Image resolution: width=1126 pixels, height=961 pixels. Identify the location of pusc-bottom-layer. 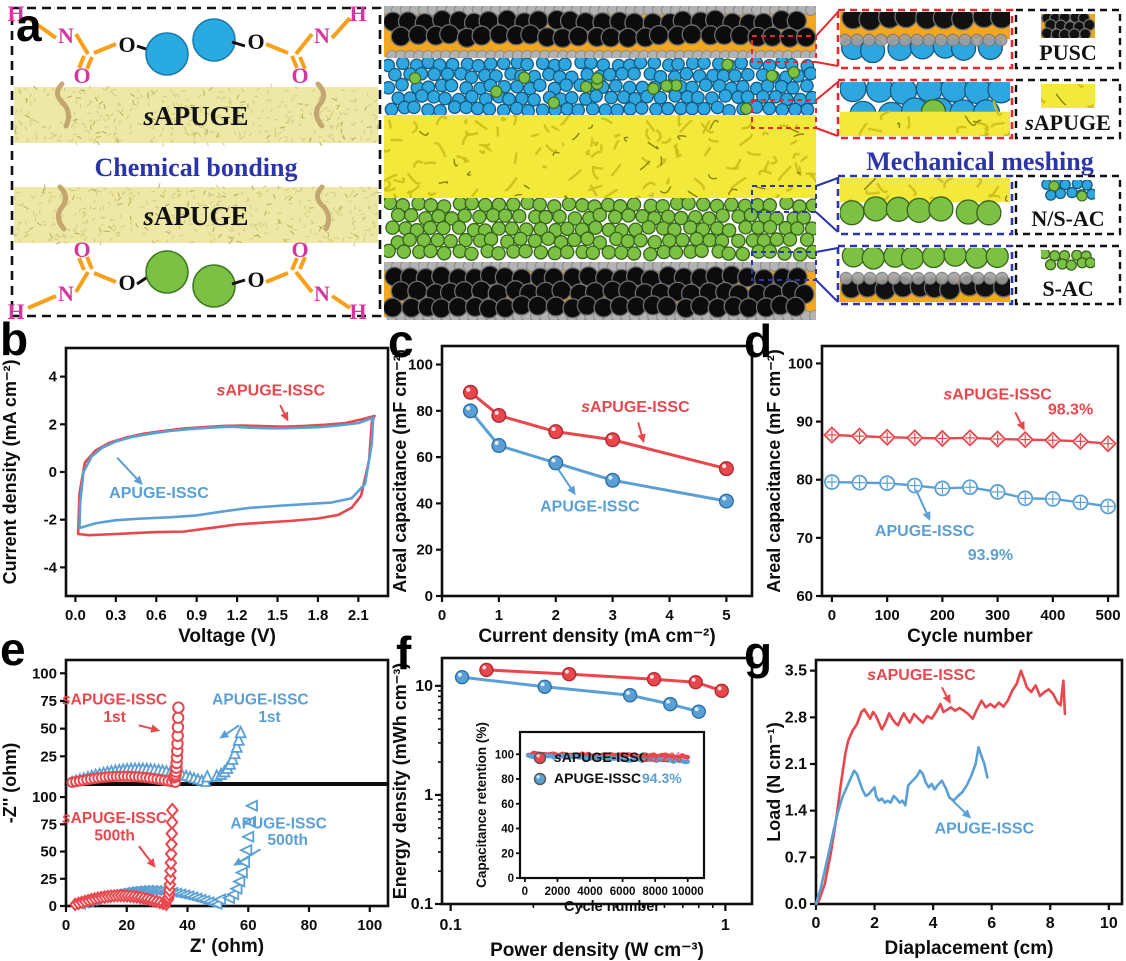
(600, 291).